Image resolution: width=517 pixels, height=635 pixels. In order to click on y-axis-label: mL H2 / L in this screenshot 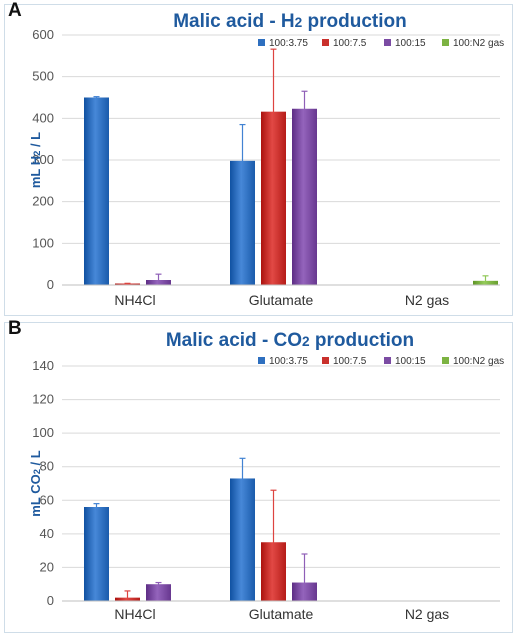, I will do `click(35, 160)`.